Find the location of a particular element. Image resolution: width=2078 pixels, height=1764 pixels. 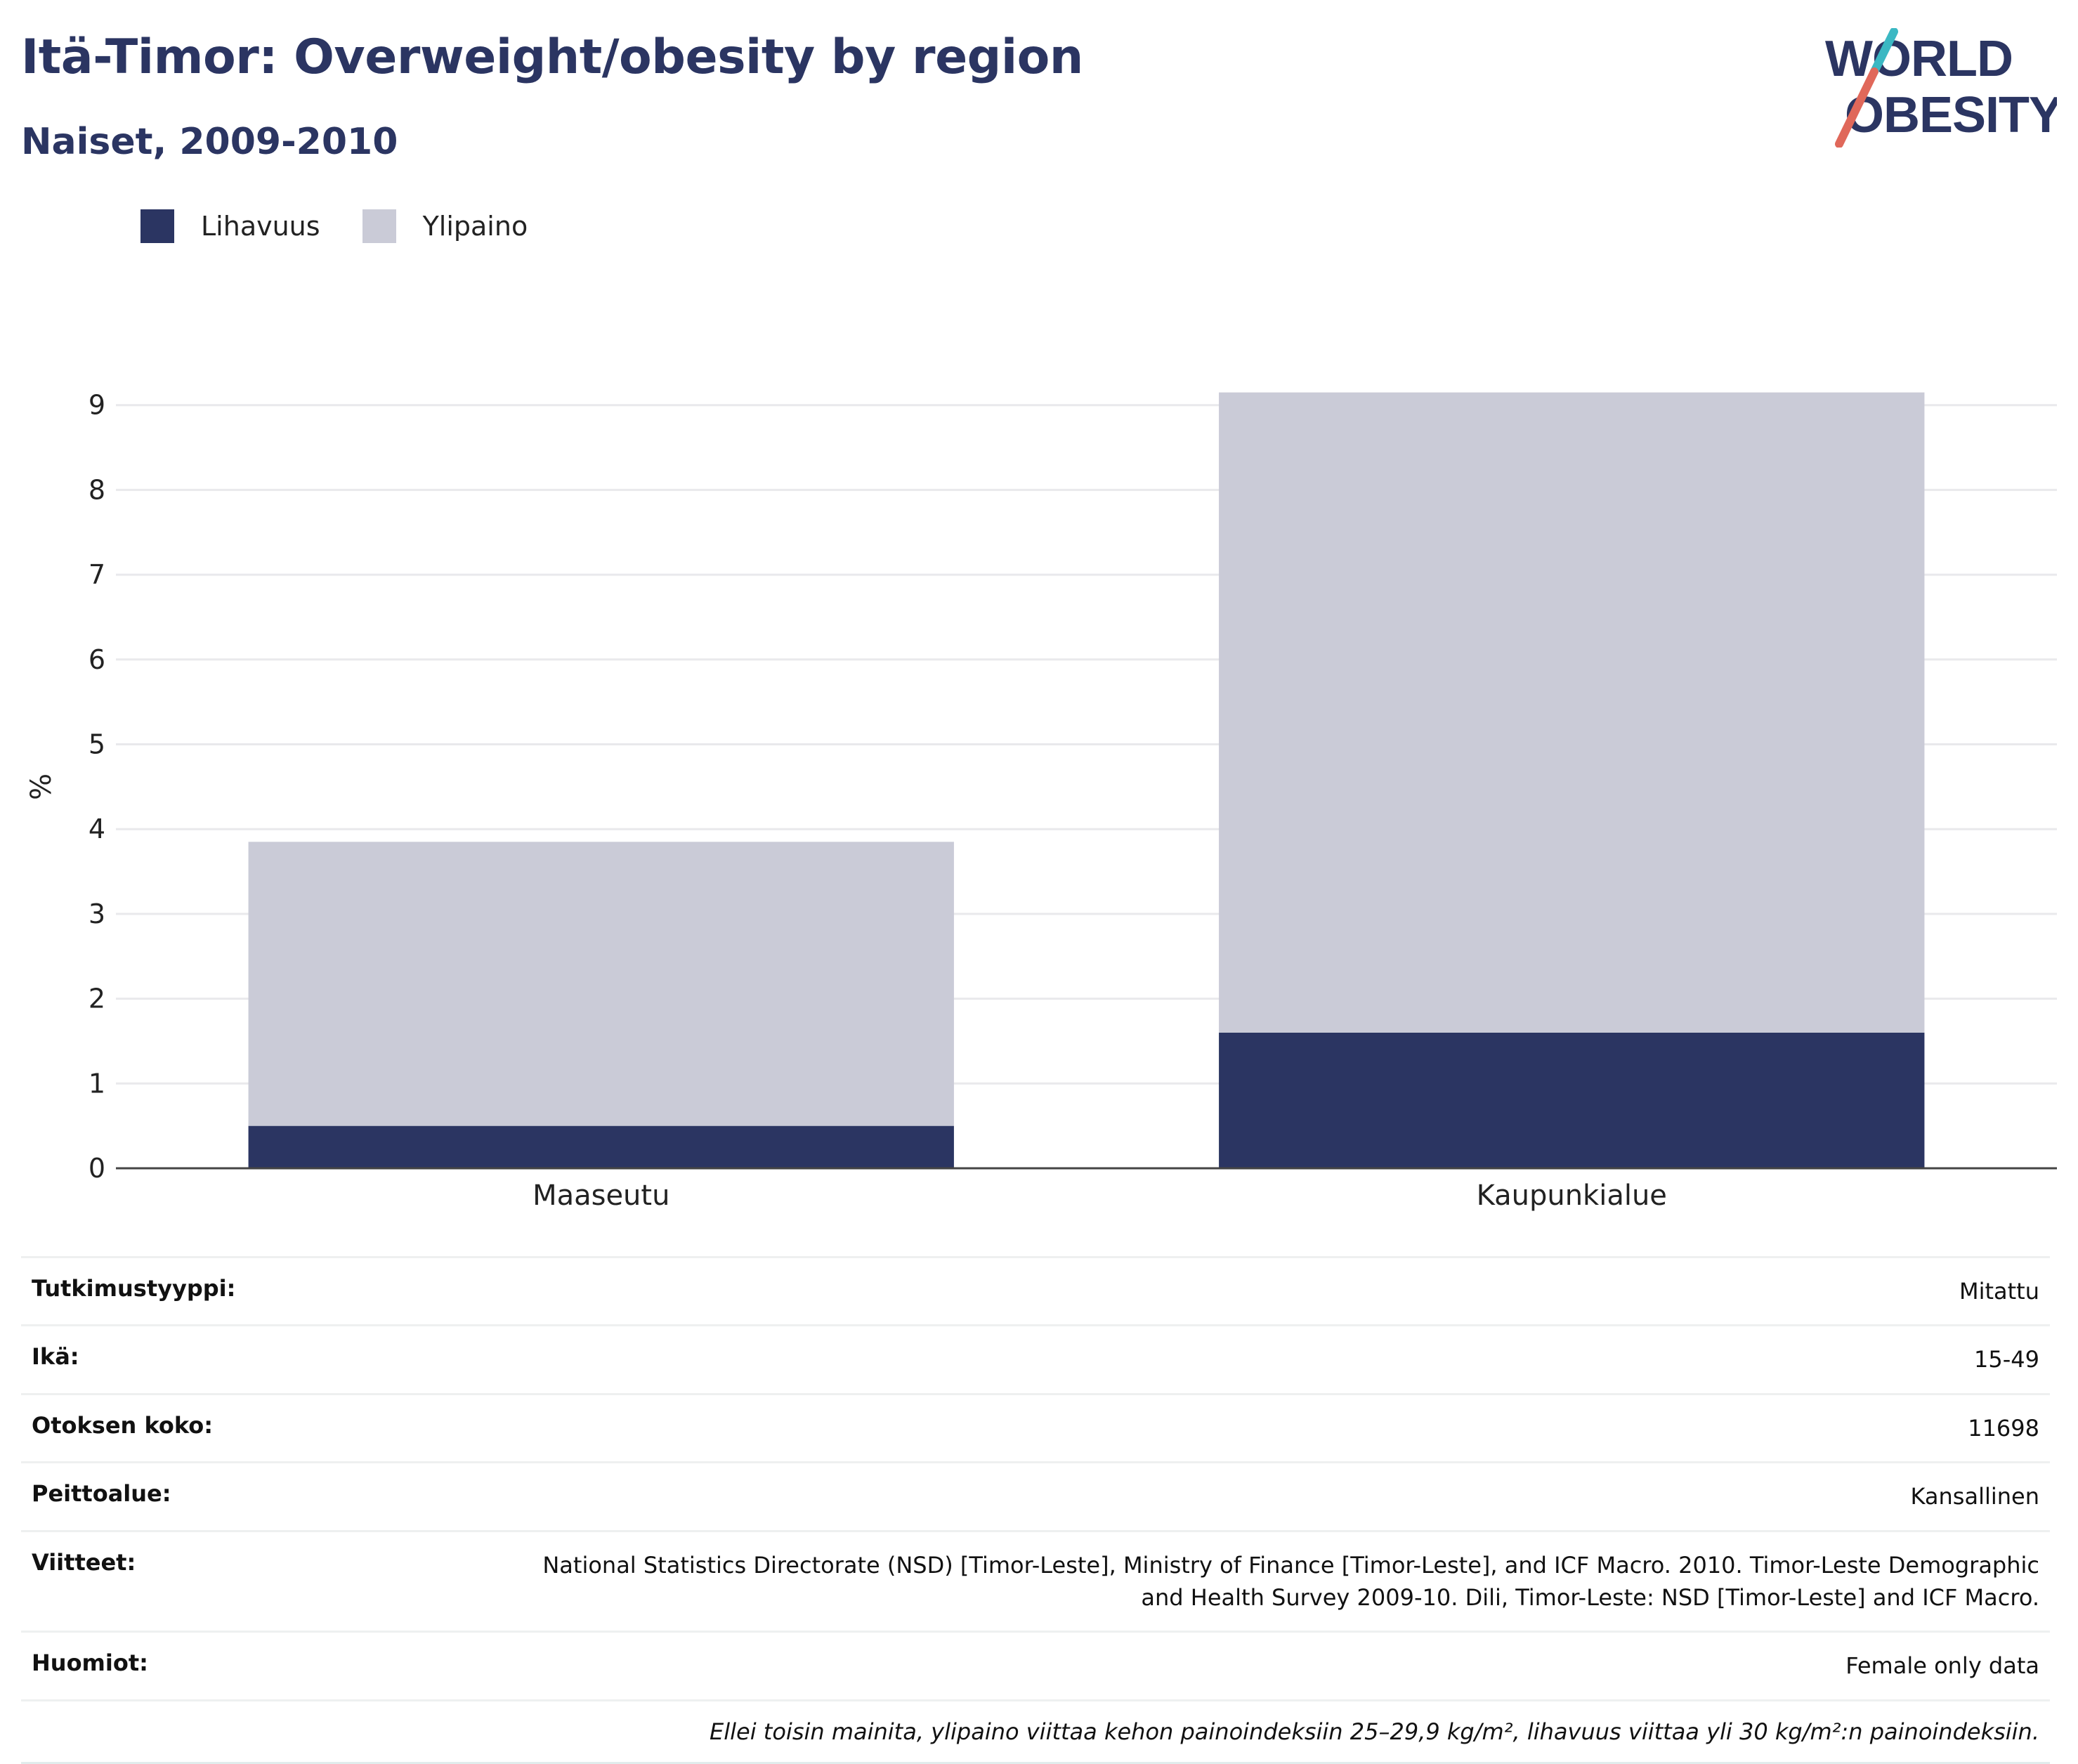

legend-item-overweight: Ylipaino is located at coordinates (445, 226).